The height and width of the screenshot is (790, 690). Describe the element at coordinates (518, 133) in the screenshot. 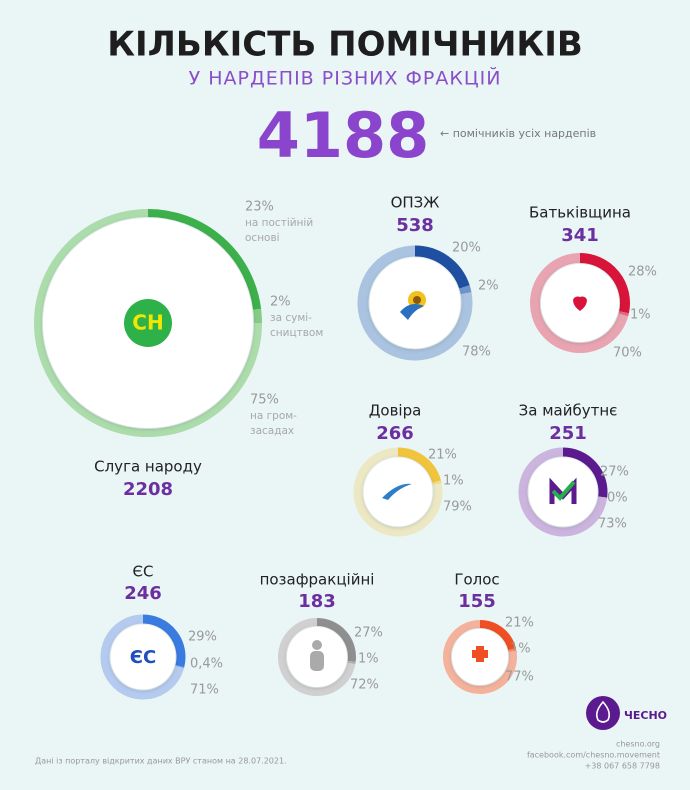

I see `total-label: ← помічників усіх нардепів` at that location.